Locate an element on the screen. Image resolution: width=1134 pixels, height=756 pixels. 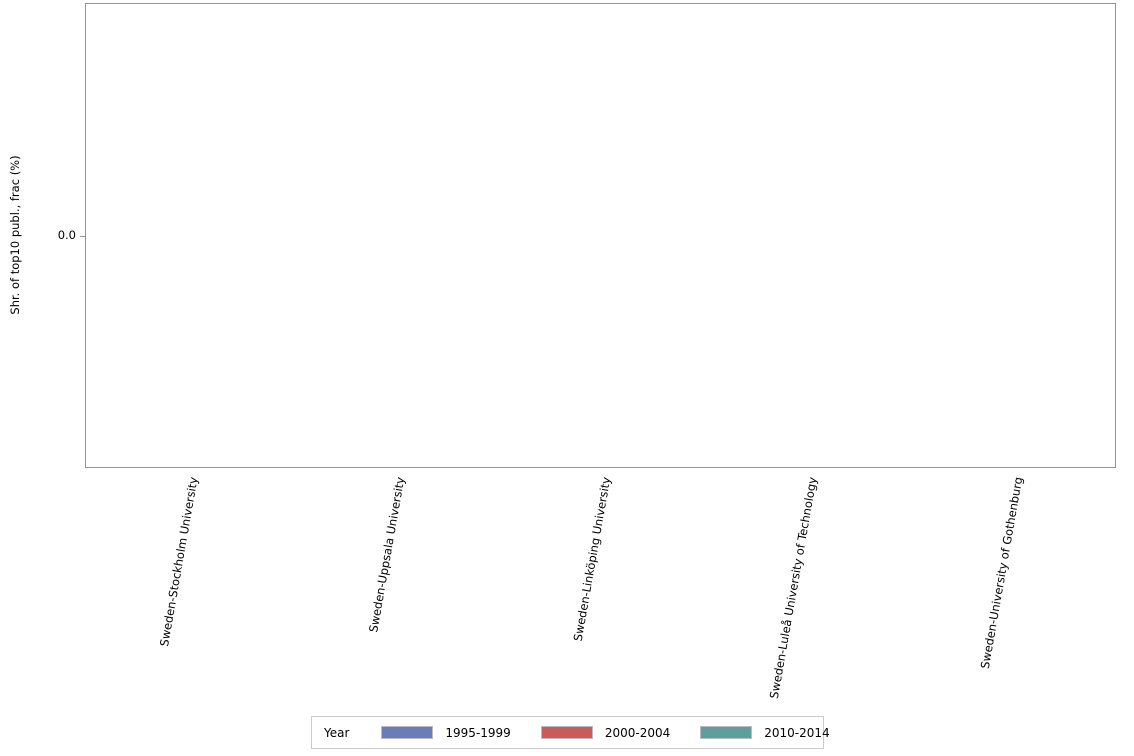
legend-label: 2010-2014 is located at coordinates (797, 732).